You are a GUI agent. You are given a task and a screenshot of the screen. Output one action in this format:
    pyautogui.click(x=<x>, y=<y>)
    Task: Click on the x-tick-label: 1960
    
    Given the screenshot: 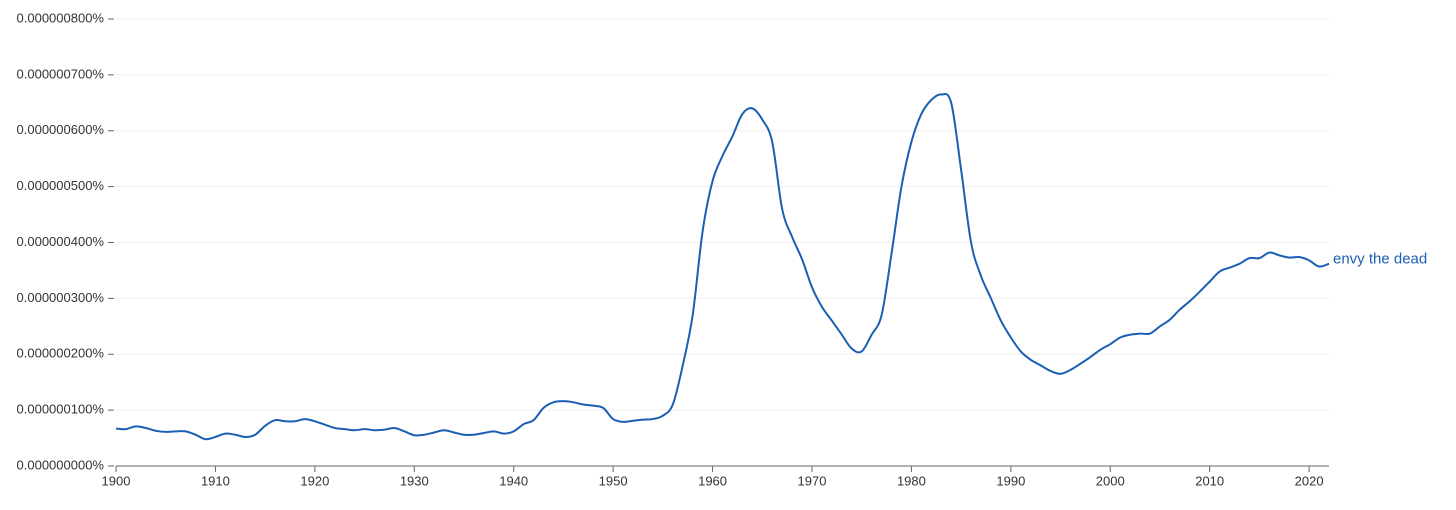 What is the action you would take?
    pyautogui.click(x=712, y=480)
    